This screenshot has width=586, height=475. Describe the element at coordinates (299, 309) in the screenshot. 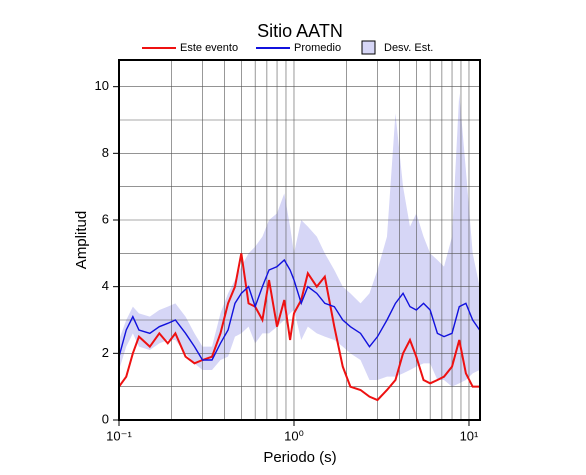

I see `series-line` at that location.